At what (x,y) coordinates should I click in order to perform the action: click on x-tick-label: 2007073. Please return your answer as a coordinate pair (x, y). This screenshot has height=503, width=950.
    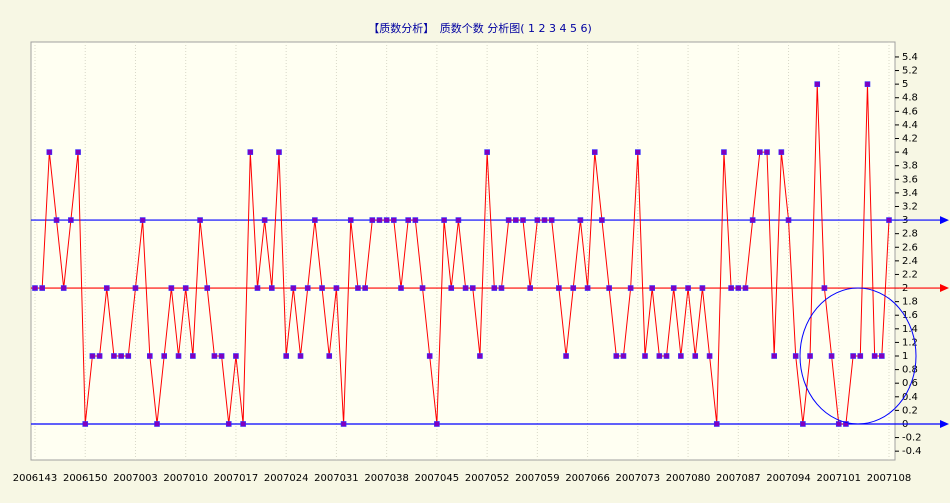
    Looking at the image, I should click on (638, 478).